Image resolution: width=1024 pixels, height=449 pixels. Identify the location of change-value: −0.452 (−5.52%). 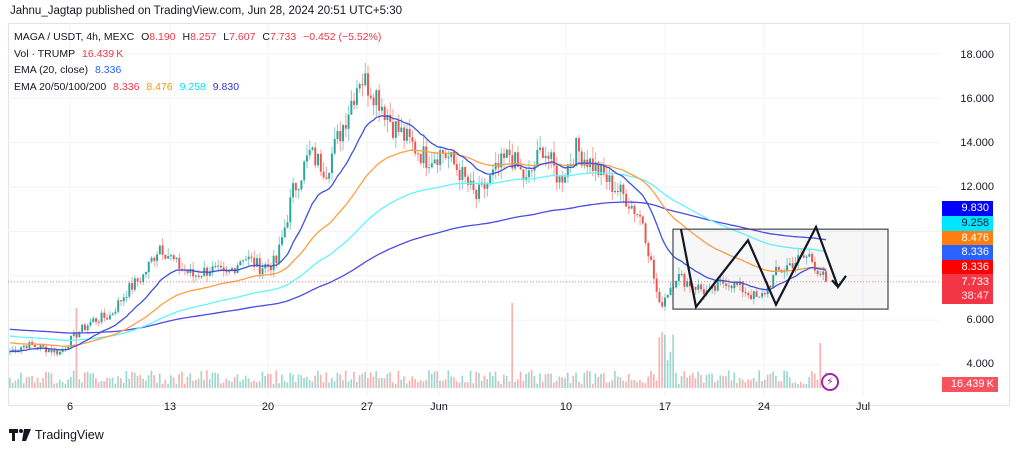
(342, 37).